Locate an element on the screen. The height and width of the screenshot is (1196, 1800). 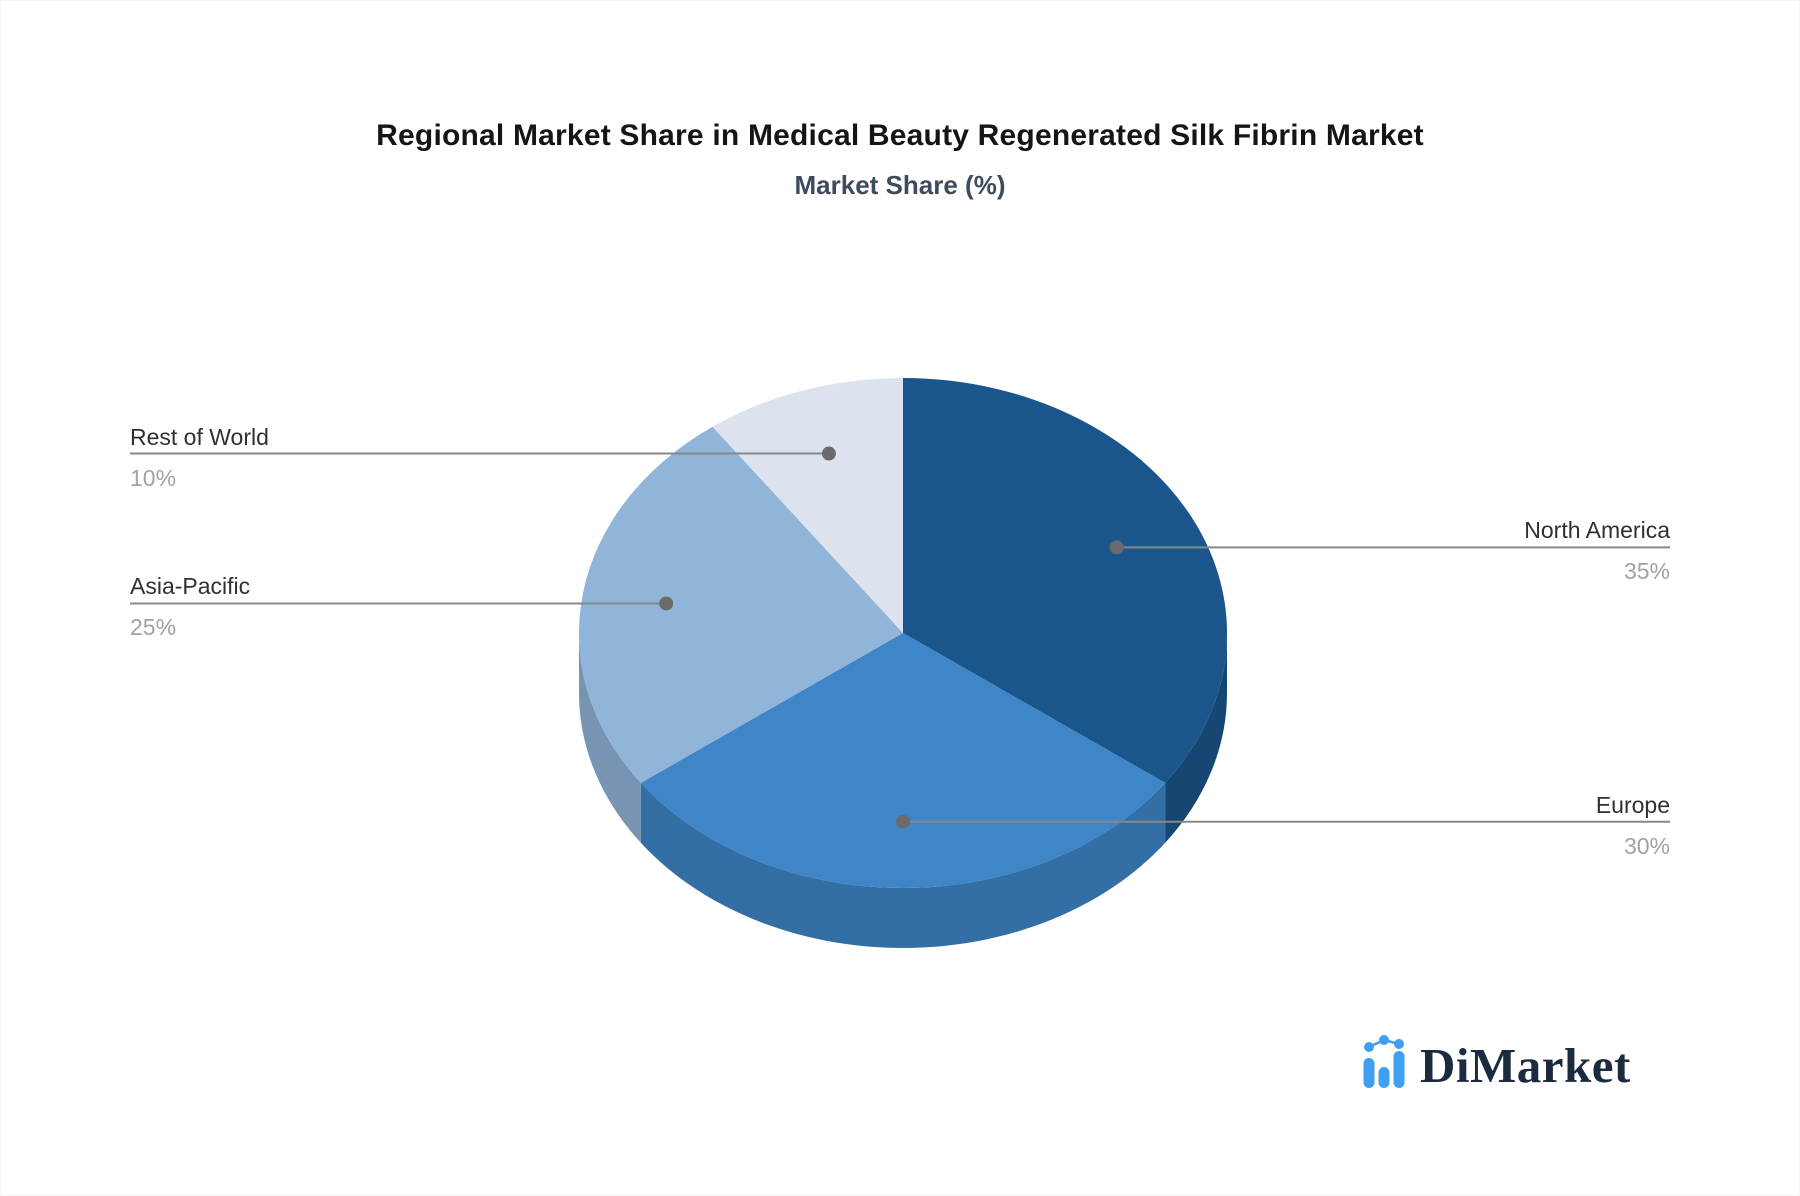
pie-slice-europe is located at coordinates (903, 761).